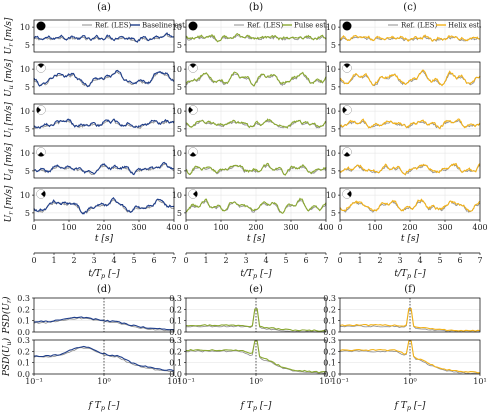  What do you see at coordinates (134, 26) in the screenshot?
I see `legend-baseline: Ref. (LES) Baseline est.` at bounding box center [134, 26].